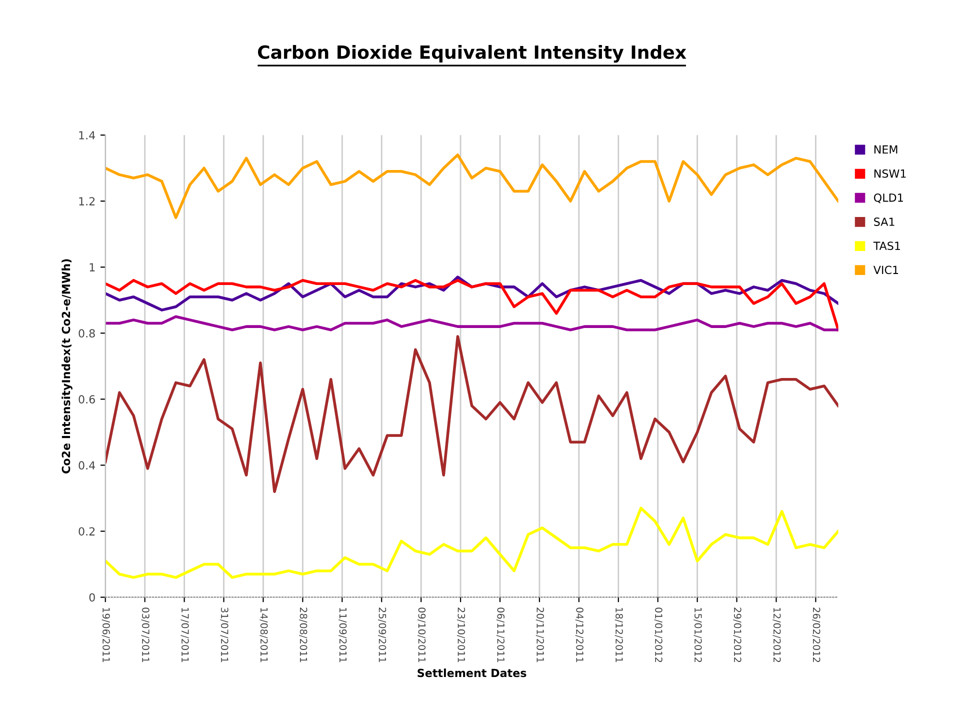  Describe the element at coordinates (472, 673) in the screenshot. I see `x-axis-title: Settlement Dates` at that location.